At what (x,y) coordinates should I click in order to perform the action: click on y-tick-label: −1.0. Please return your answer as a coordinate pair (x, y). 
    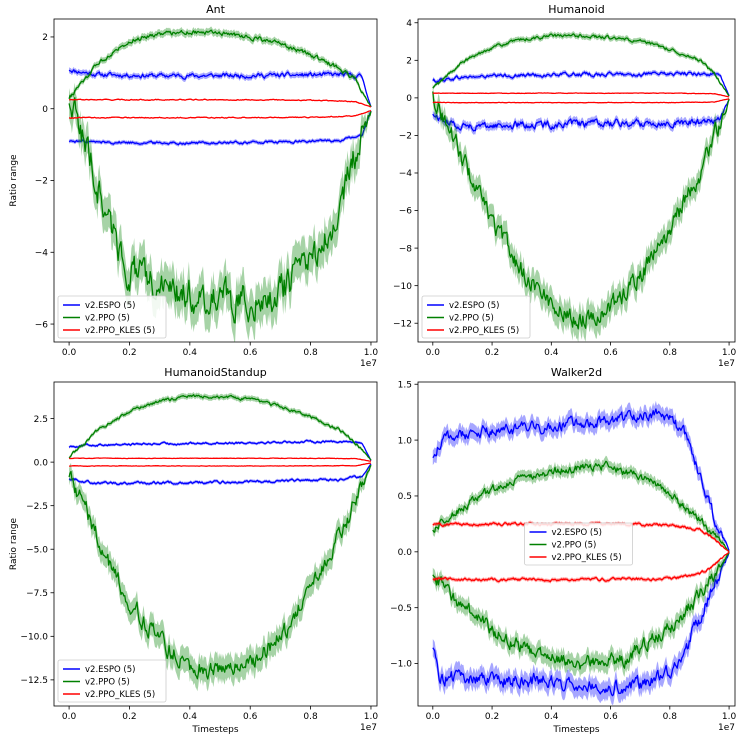
    Looking at the image, I should click on (401, 665).